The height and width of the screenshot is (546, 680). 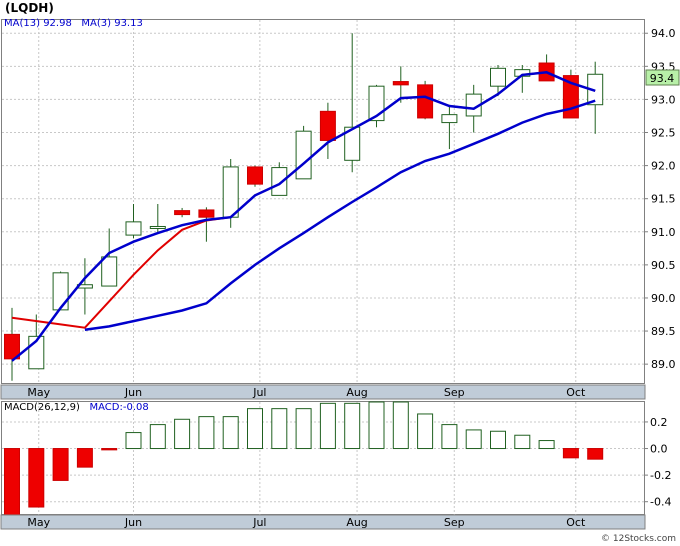 What do you see at coordinates (663, 133) in the screenshot?
I see `price-tick-label: 92.5` at bounding box center [663, 133].